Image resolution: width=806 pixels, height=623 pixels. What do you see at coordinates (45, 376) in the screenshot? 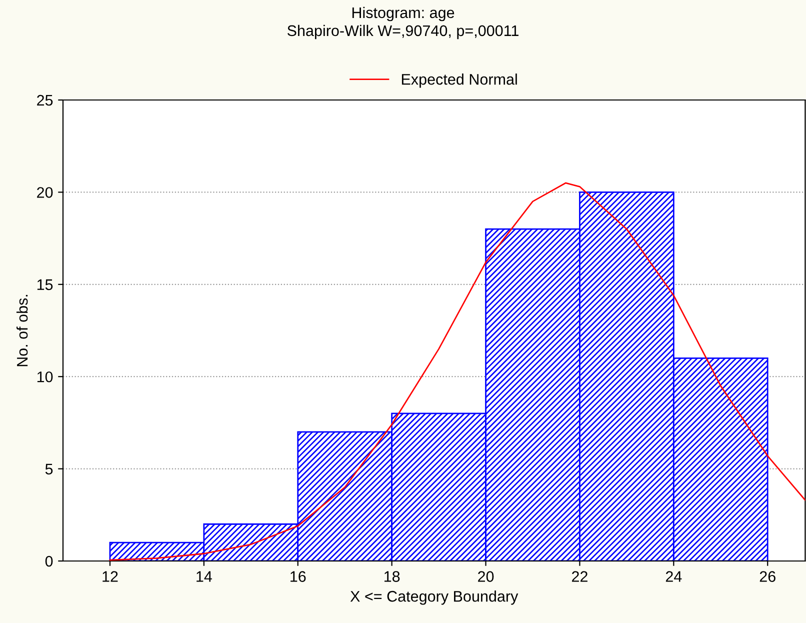
I see `y-tick-label: 10` at bounding box center [45, 376].